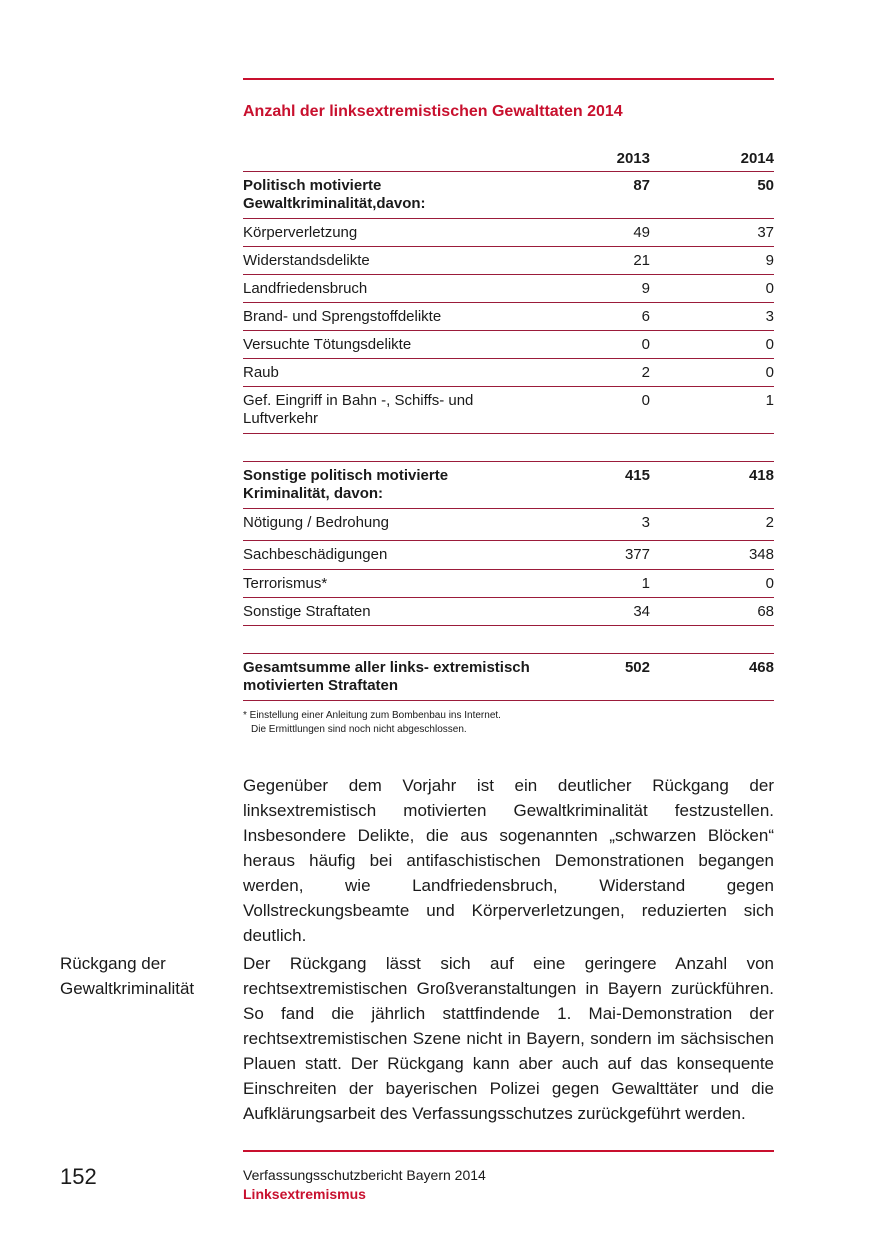 The height and width of the screenshot is (1242, 875). I want to click on top-rule, so click(508, 79).